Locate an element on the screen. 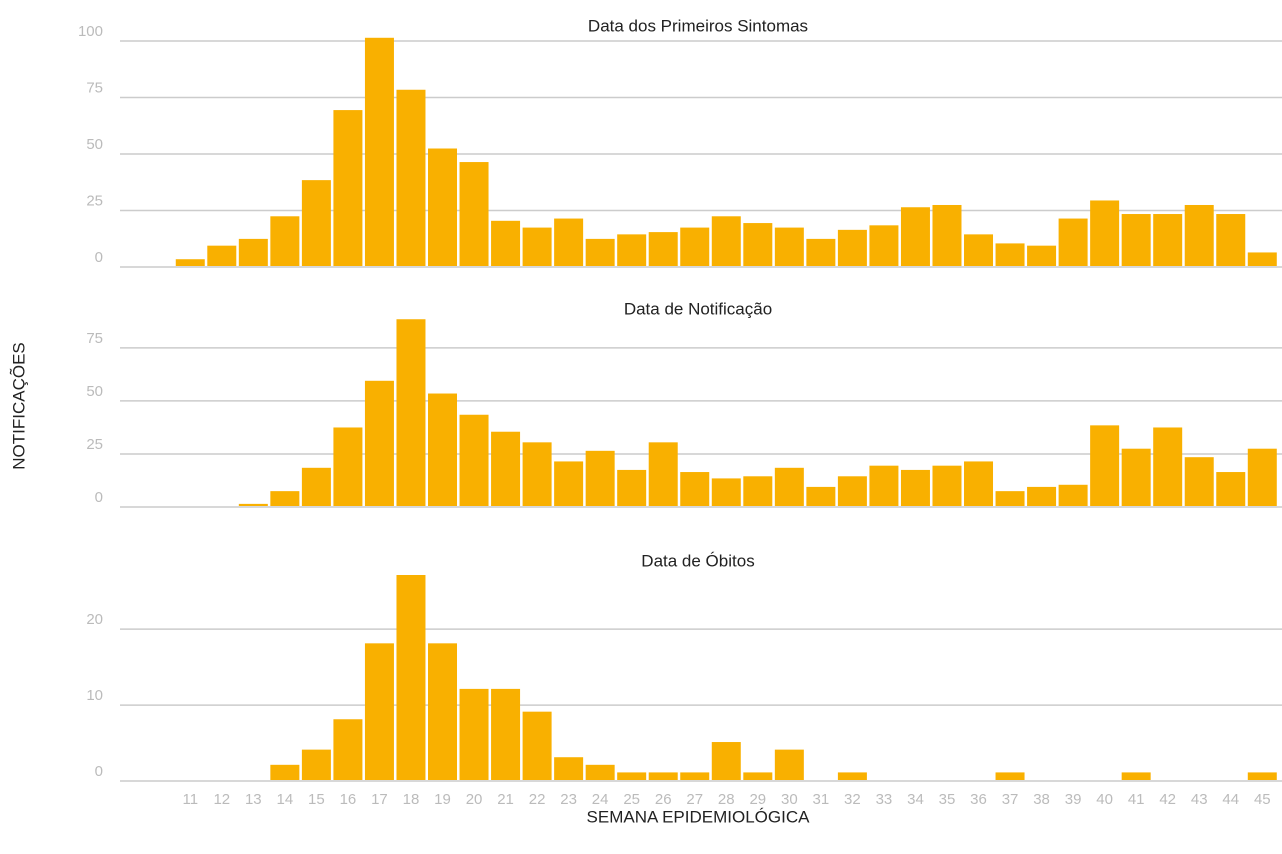 Image resolution: width=1282 pixels, height=854 pixels. x-tick-label: 16 is located at coordinates (348, 799).